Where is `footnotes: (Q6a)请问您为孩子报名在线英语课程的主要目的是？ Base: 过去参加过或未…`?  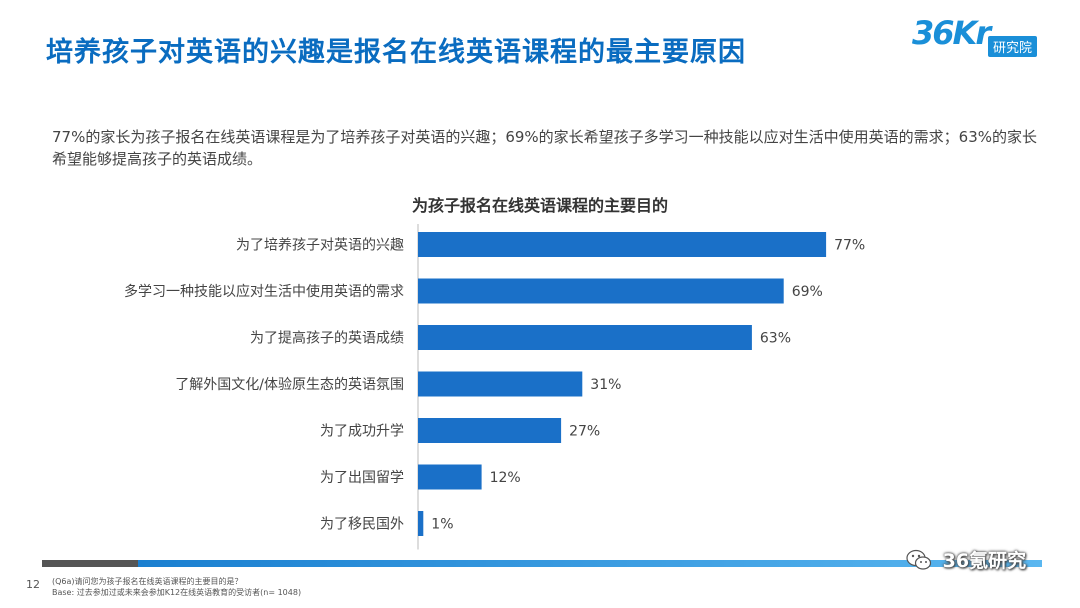
footnotes: (Q6a)请问您为孩子报名在线英语课程的主要目的是？ Base: 过去参加过或未… is located at coordinates (176, 587).